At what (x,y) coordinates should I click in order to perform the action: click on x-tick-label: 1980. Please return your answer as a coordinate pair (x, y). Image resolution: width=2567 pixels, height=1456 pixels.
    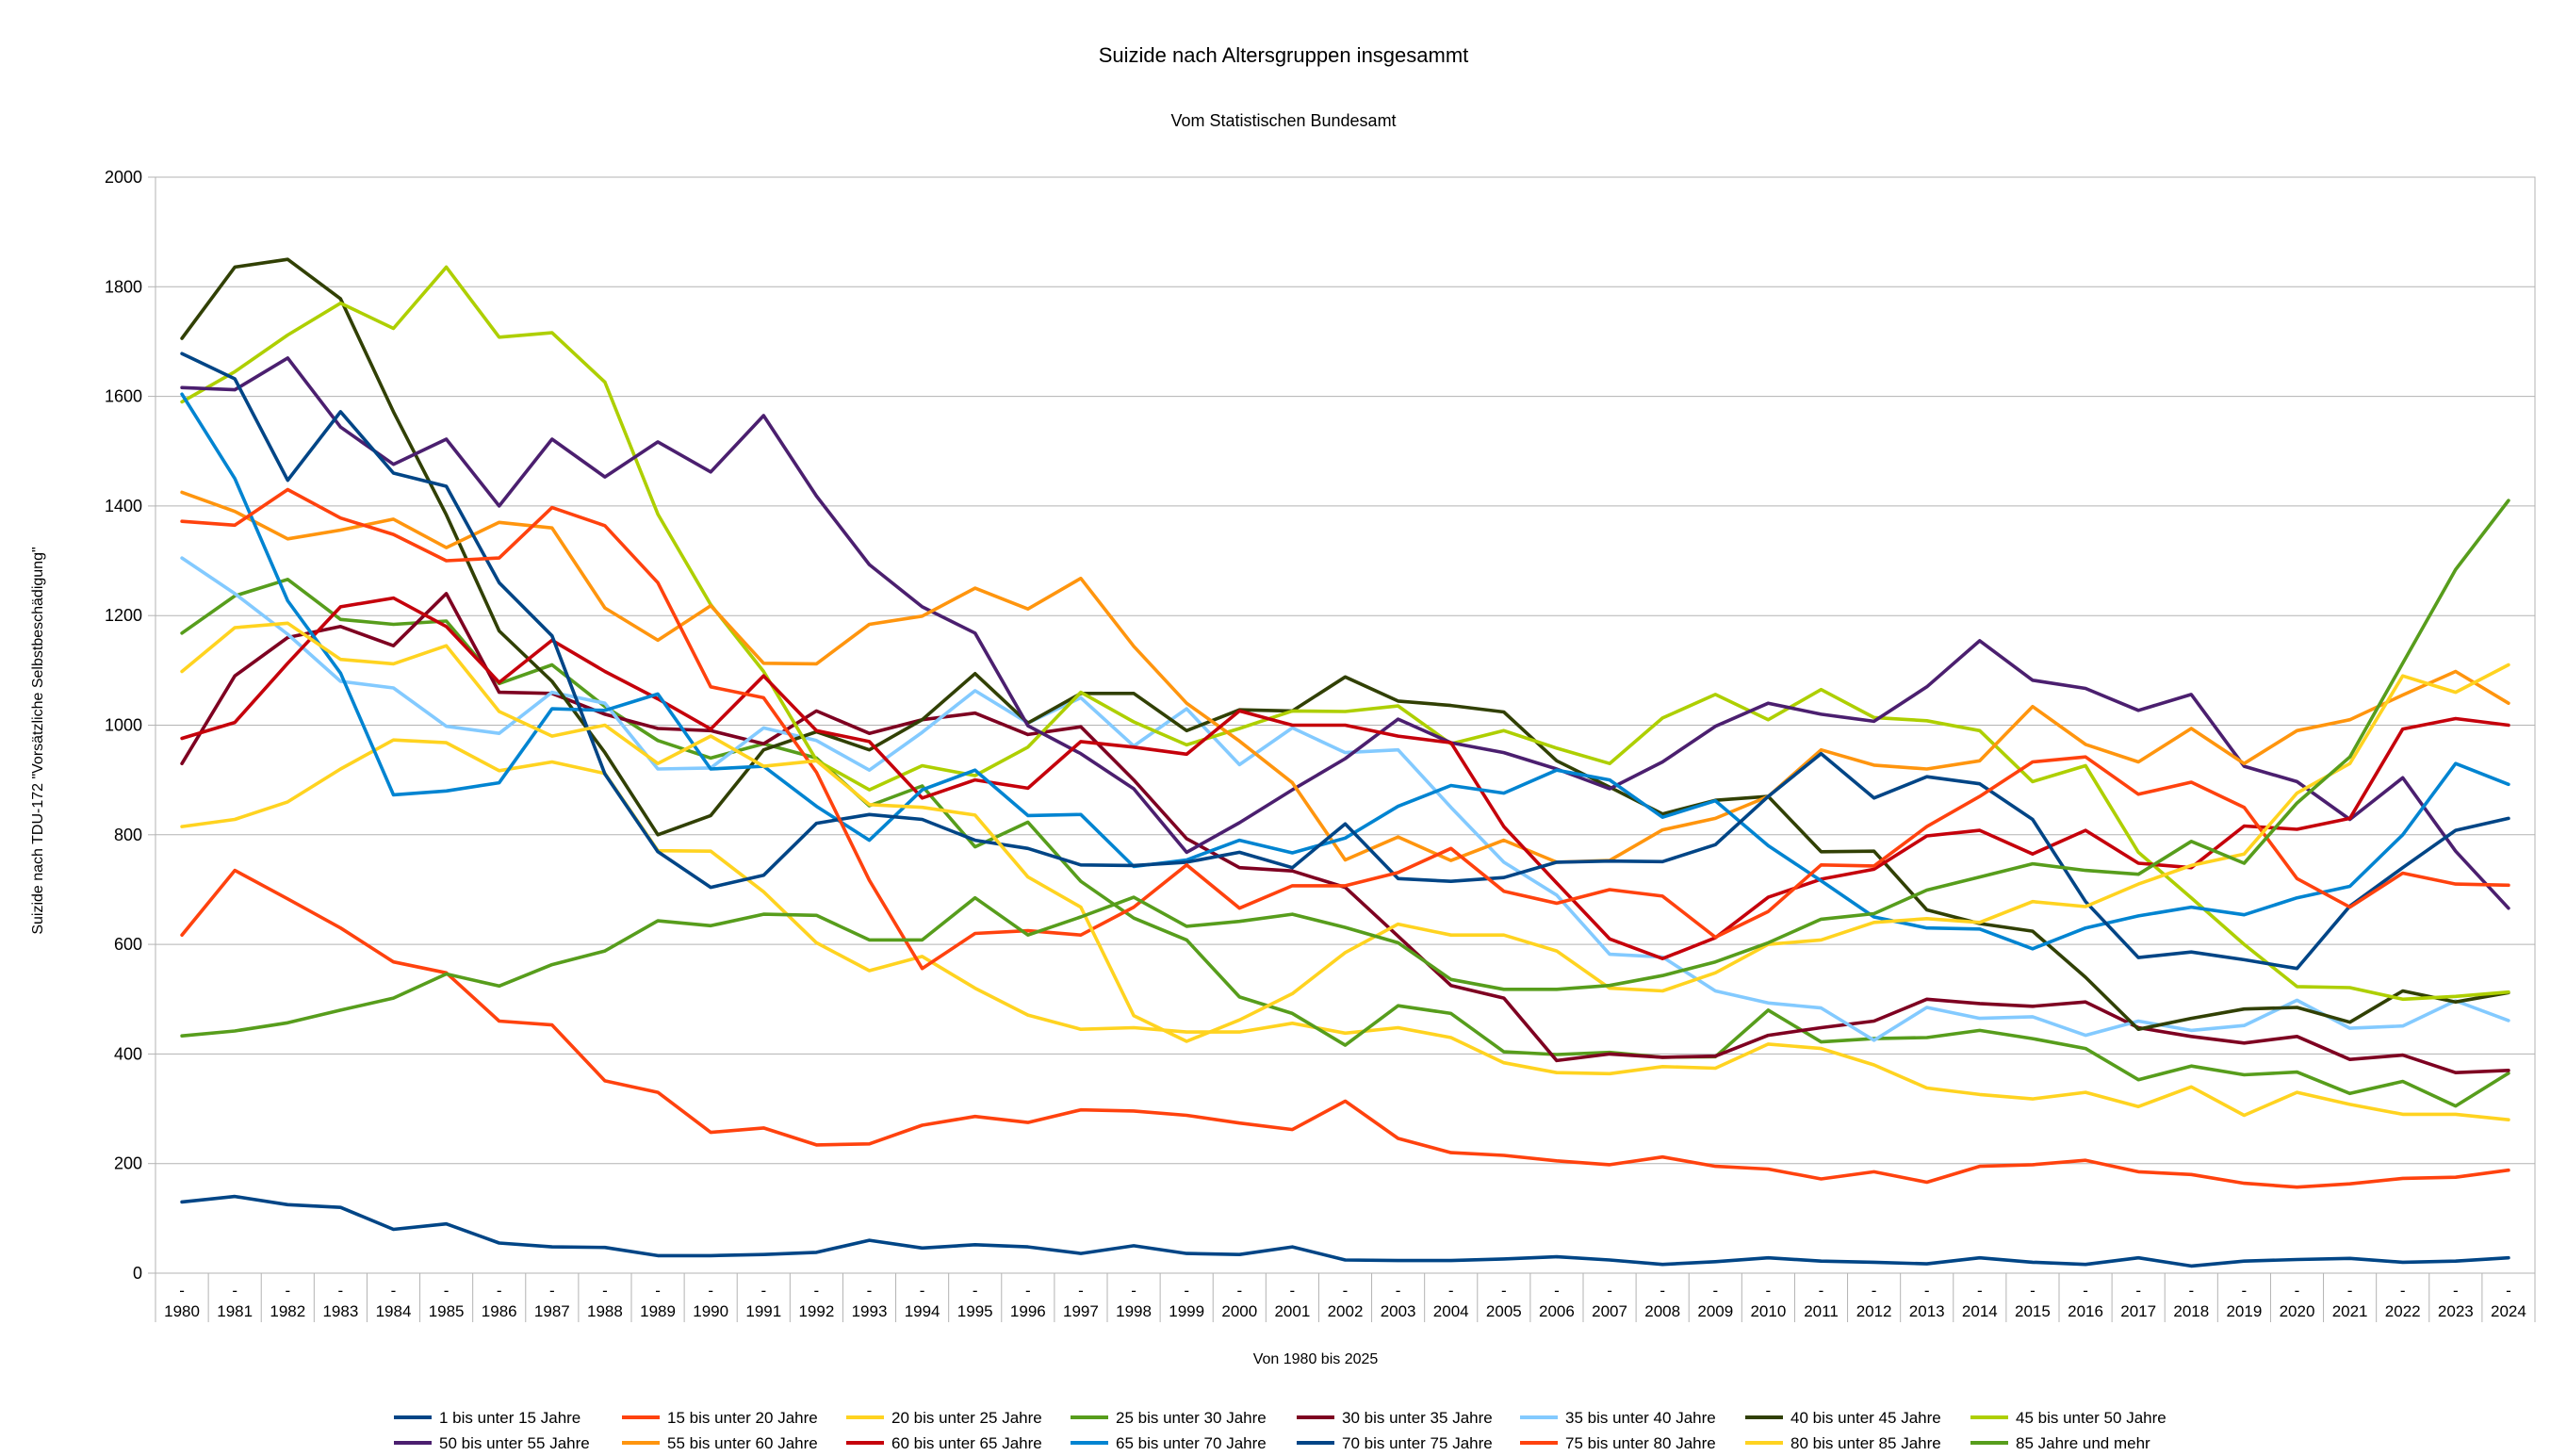
    Looking at the image, I should click on (182, 1311).